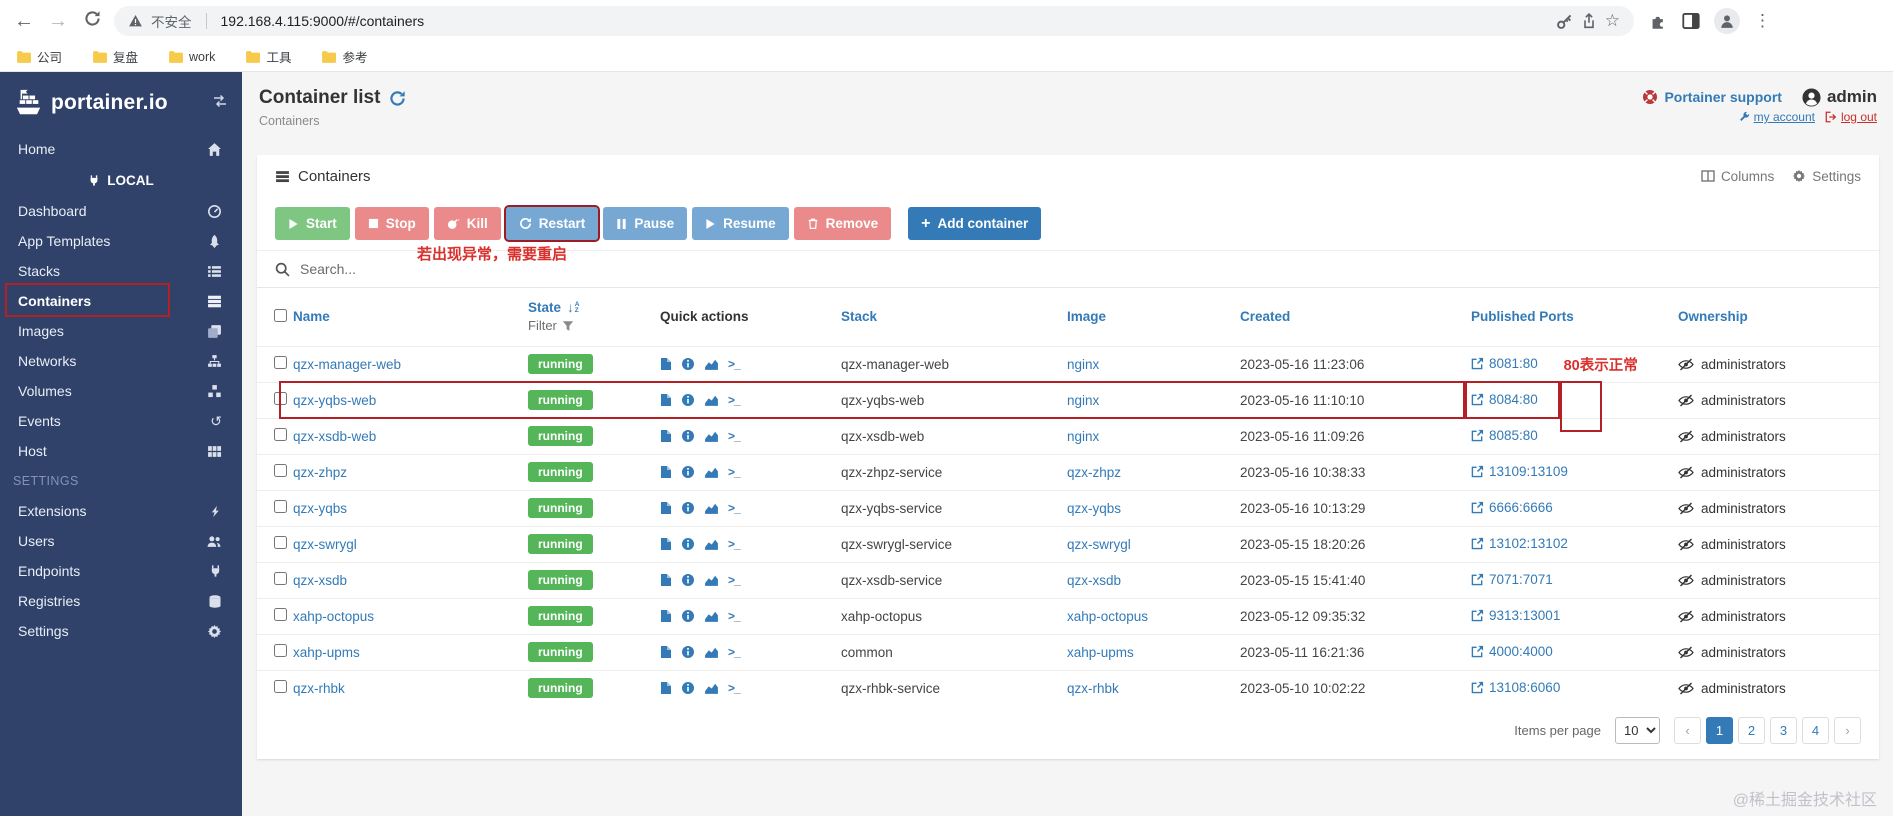 The image size is (1893, 816). What do you see at coordinates (312, 223) in the screenshot?
I see `start-button: Start` at bounding box center [312, 223].